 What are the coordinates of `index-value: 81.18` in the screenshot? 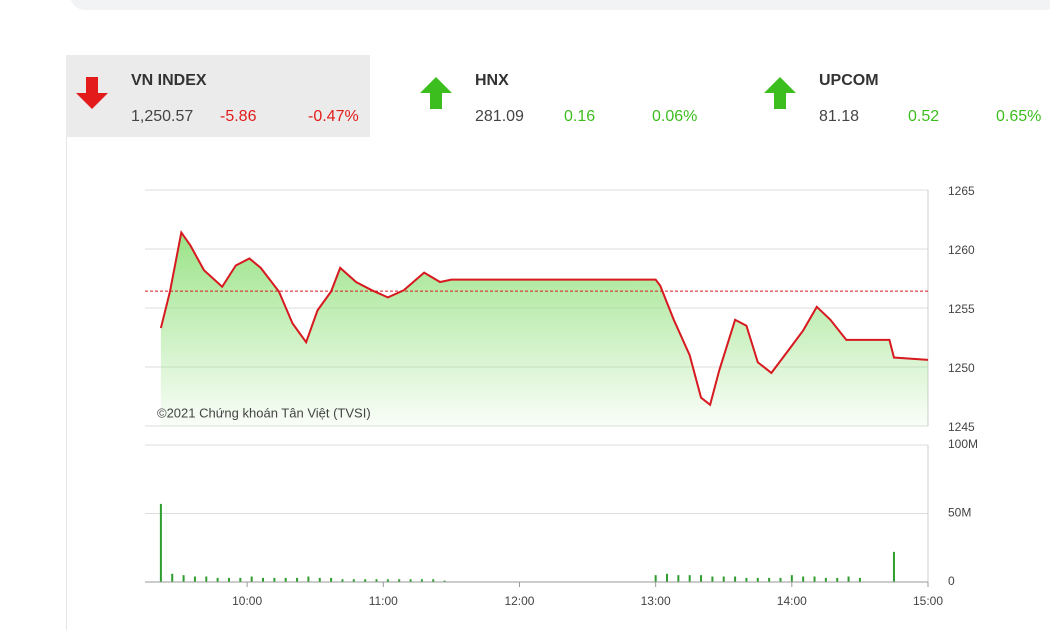 It's located at (839, 116).